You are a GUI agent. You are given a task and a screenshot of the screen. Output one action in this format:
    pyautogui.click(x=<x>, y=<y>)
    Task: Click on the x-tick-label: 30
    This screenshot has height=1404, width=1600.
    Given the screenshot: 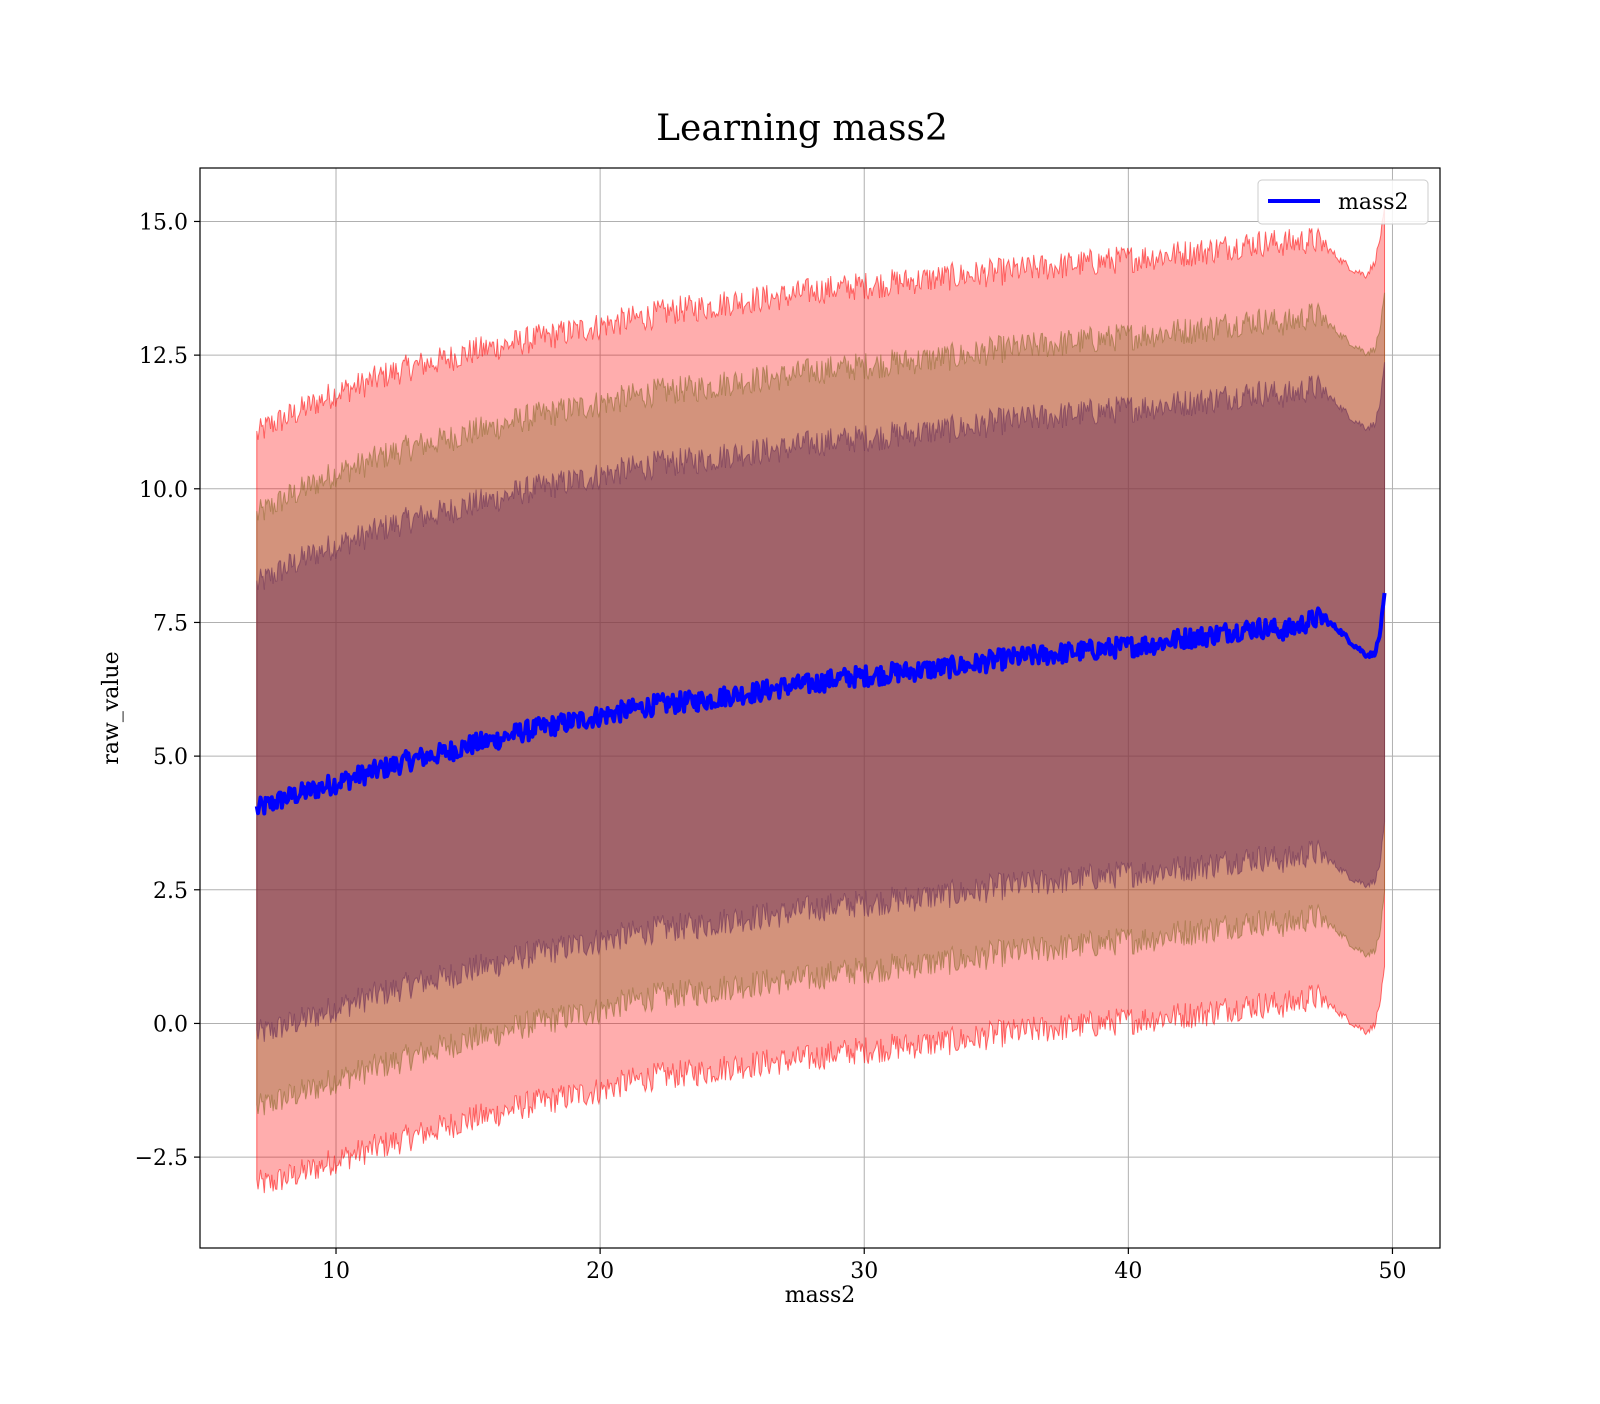 What is the action you would take?
    pyautogui.click(x=864, y=1271)
    